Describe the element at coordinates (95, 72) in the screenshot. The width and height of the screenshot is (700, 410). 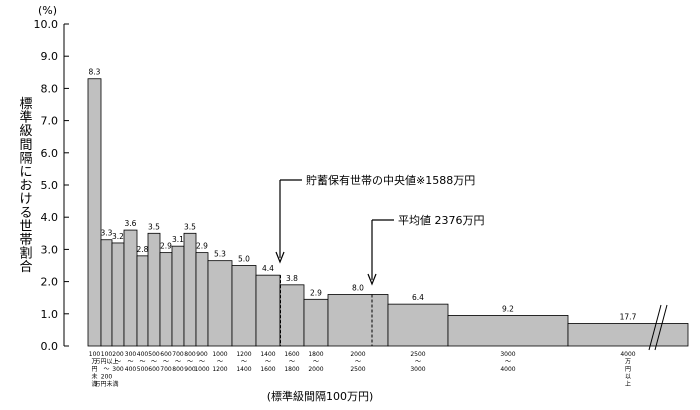
I see `data-label: 8.3` at that location.